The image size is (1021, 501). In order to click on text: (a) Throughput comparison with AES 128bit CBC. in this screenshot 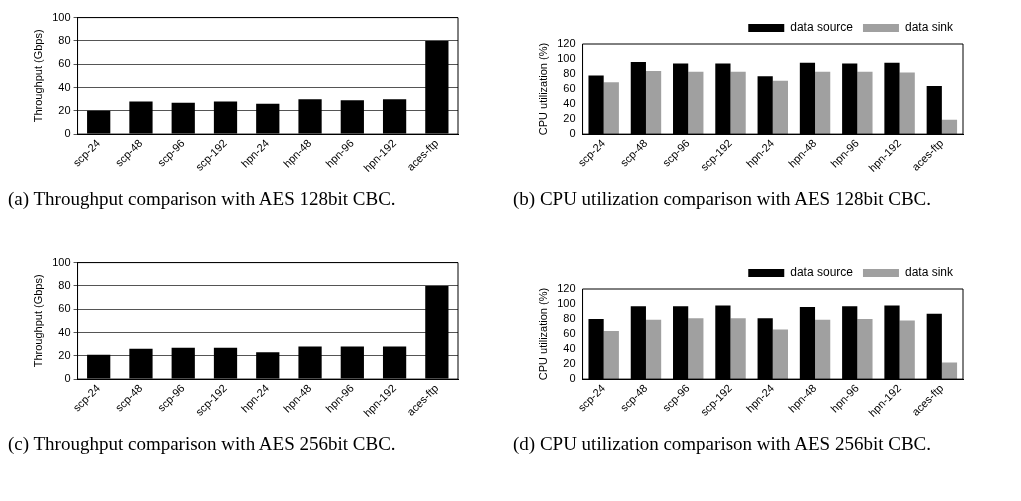, I will do `click(202, 199)`.